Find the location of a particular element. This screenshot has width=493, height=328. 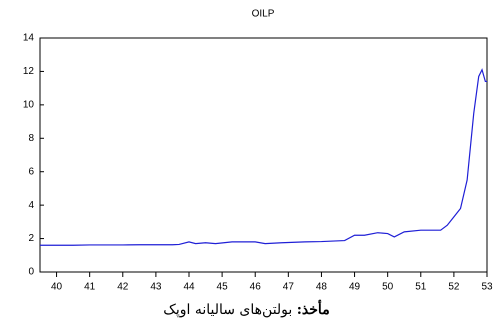

y-tick-label: 6 is located at coordinates (31, 171).